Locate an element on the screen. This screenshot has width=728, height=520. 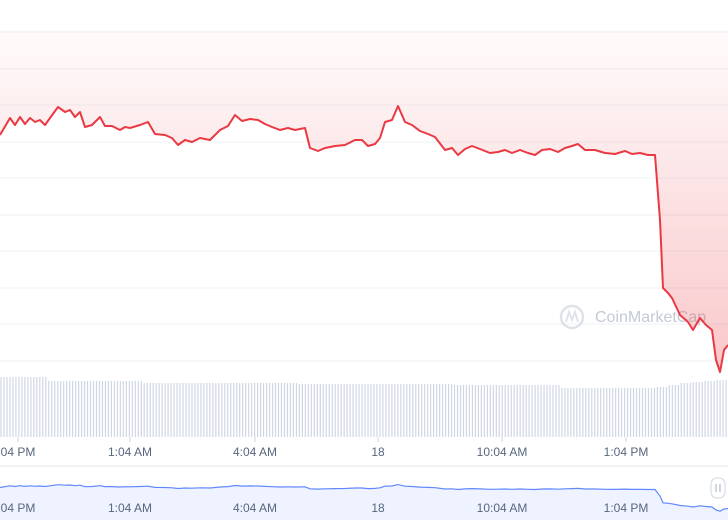
x-tick-label: 18 is located at coordinates (378, 452).